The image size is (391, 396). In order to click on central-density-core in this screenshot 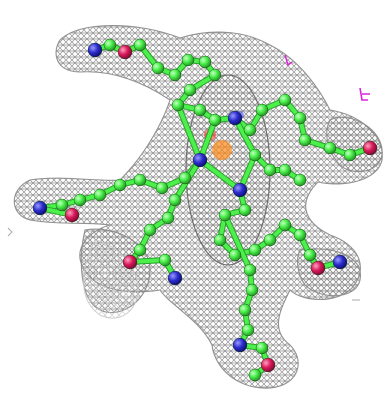, I will do `click(228, 170)`.